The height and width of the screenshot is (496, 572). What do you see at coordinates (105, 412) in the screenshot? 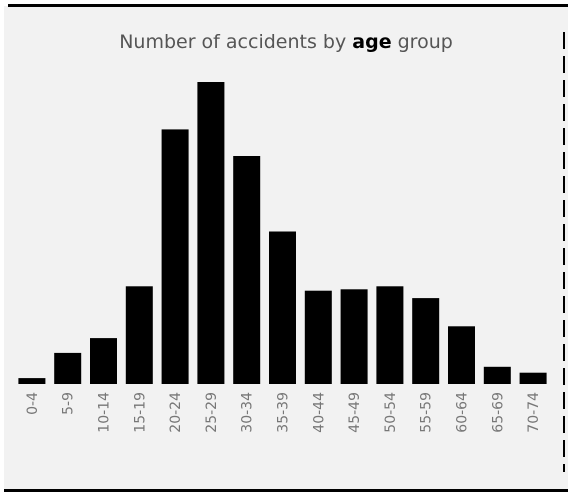
I see `x-tick-label-10-14: 10-14` at bounding box center [105, 412].